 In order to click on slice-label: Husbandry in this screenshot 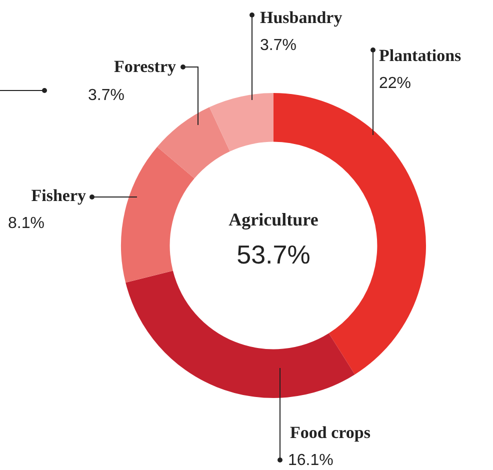, I will do `click(301, 17)`.